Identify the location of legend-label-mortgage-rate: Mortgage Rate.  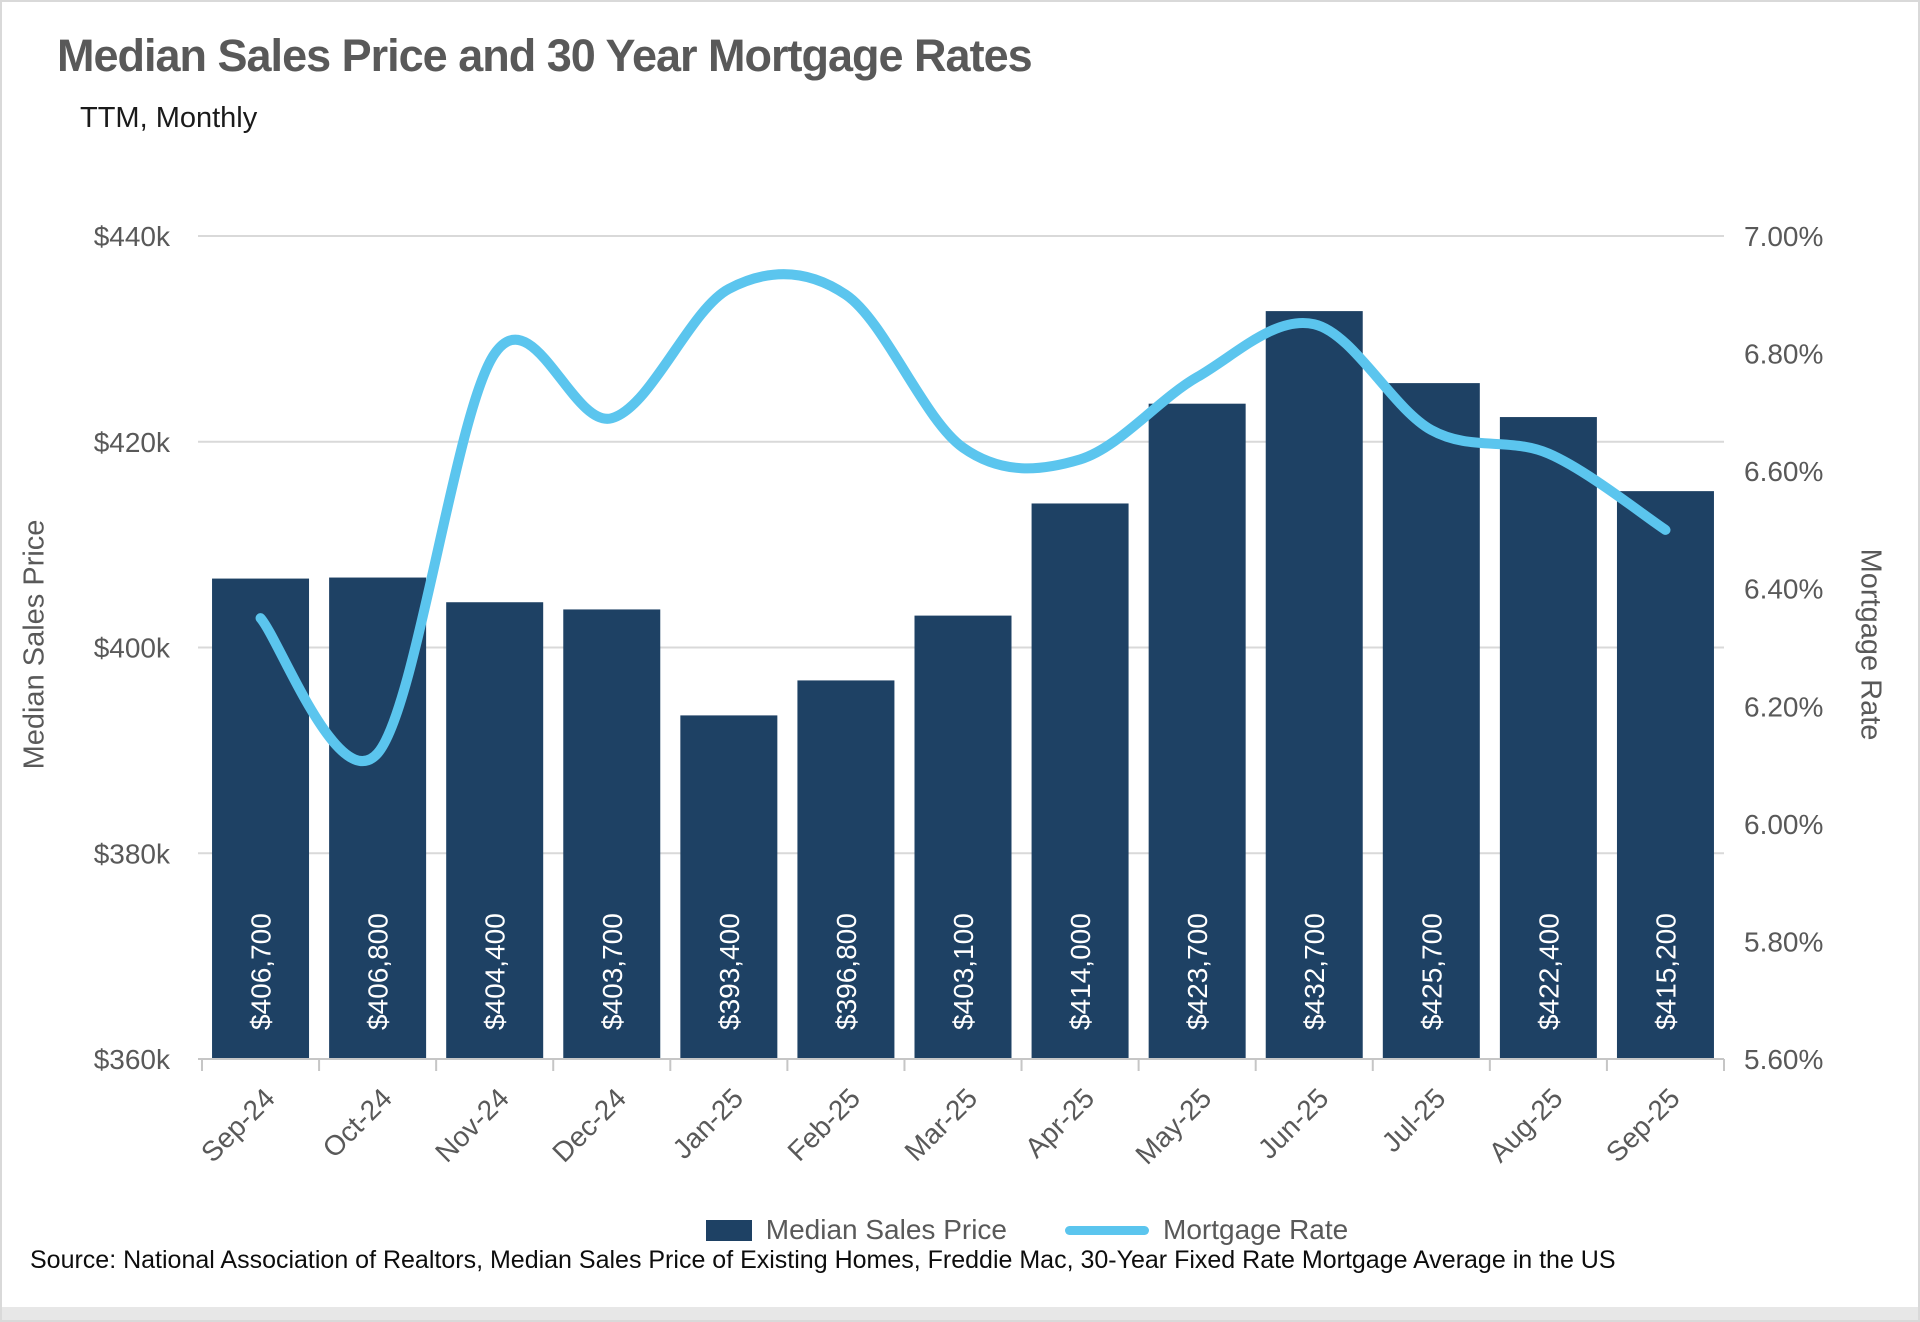
(1256, 1229).